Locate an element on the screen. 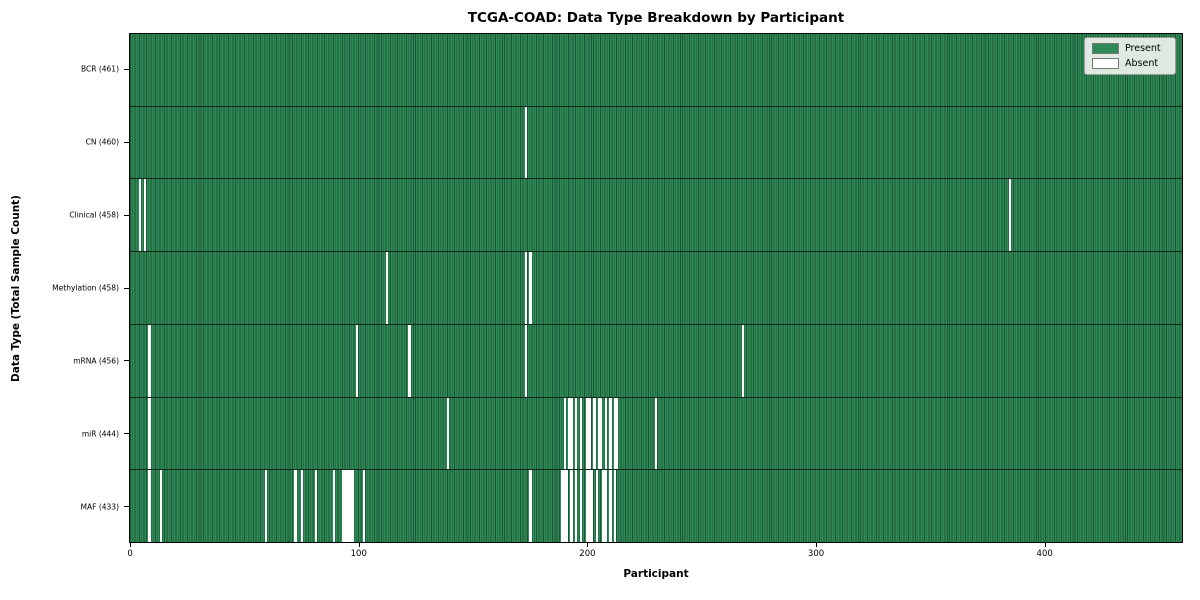 The height and width of the screenshot is (600, 1200). legend-item-absent: Absent is located at coordinates (1130, 63).